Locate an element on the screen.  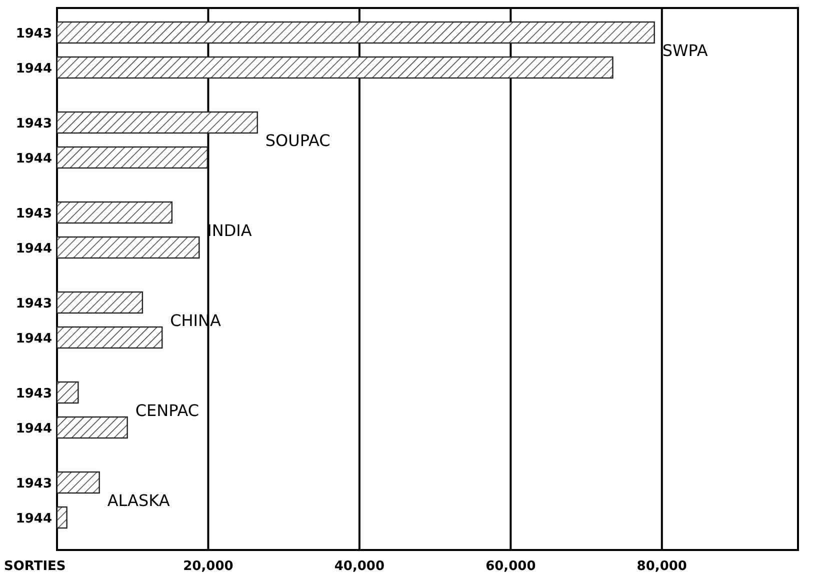
annotation: INDIA is located at coordinates (229, 230).